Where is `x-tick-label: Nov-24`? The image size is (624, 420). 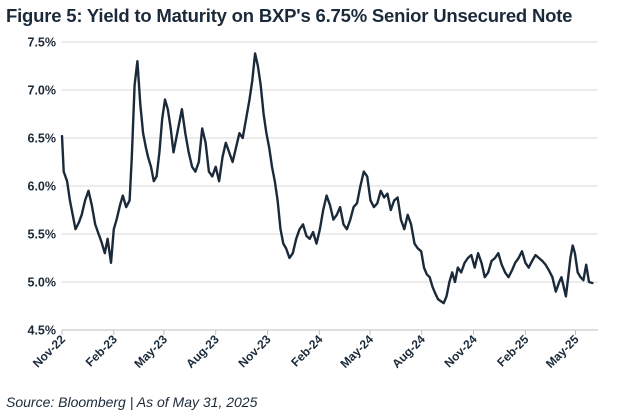 x-tick-label: Nov-24 is located at coordinates (460, 351).